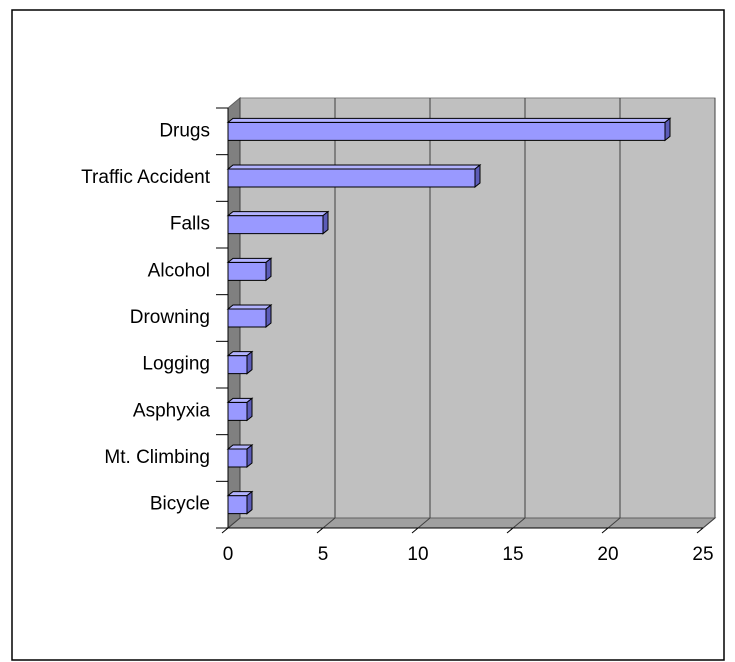  What do you see at coordinates (607, 554) in the screenshot?
I see `x-tick-label: 20` at bounding box center [607, 554].